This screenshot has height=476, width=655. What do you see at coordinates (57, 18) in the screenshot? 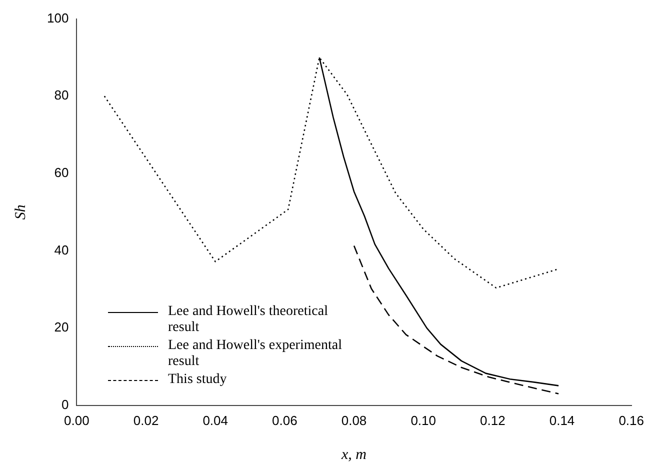
I see `y-tick-label: 100` at bounding box center [57, 18].